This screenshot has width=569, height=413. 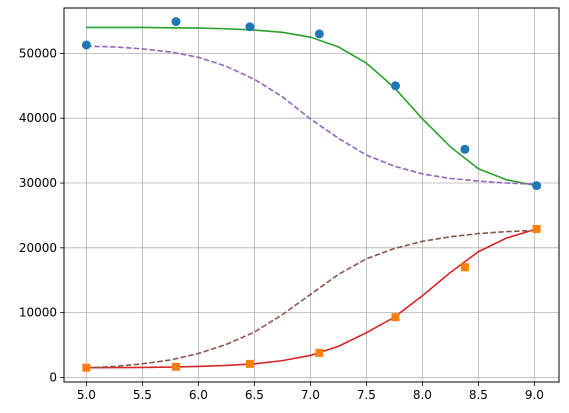 I want to click on y-tick-label: 40000, so click(x=38, y=118).